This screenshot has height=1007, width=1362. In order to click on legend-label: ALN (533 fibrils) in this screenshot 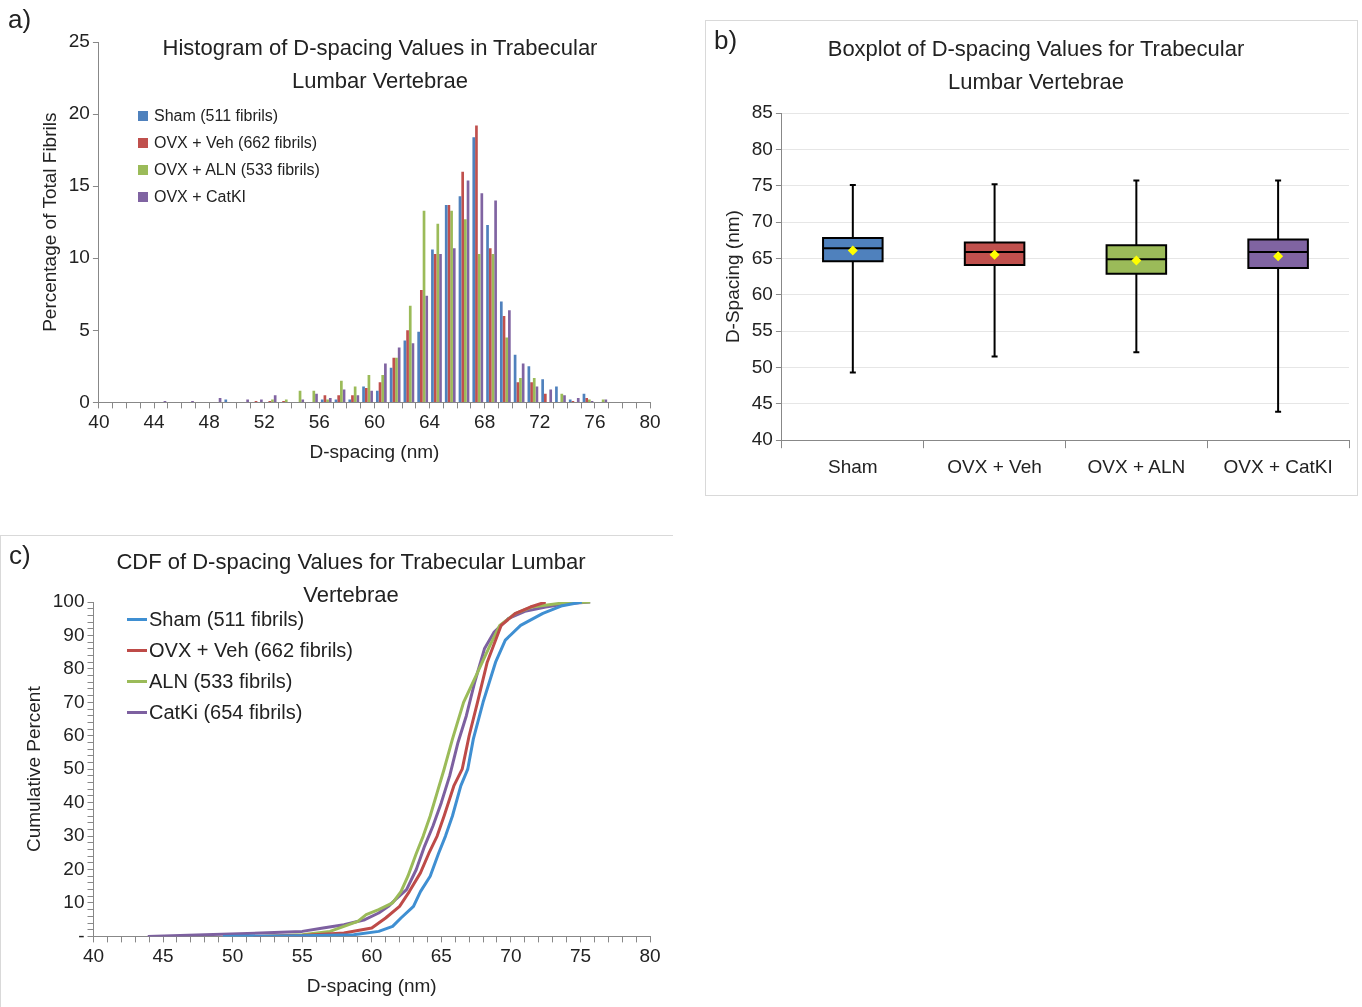, I will do `click(221, 681)`.